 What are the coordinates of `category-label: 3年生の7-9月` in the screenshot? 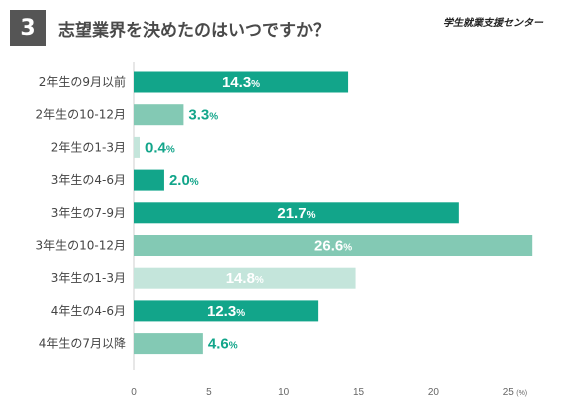 It's located at (88, 213).